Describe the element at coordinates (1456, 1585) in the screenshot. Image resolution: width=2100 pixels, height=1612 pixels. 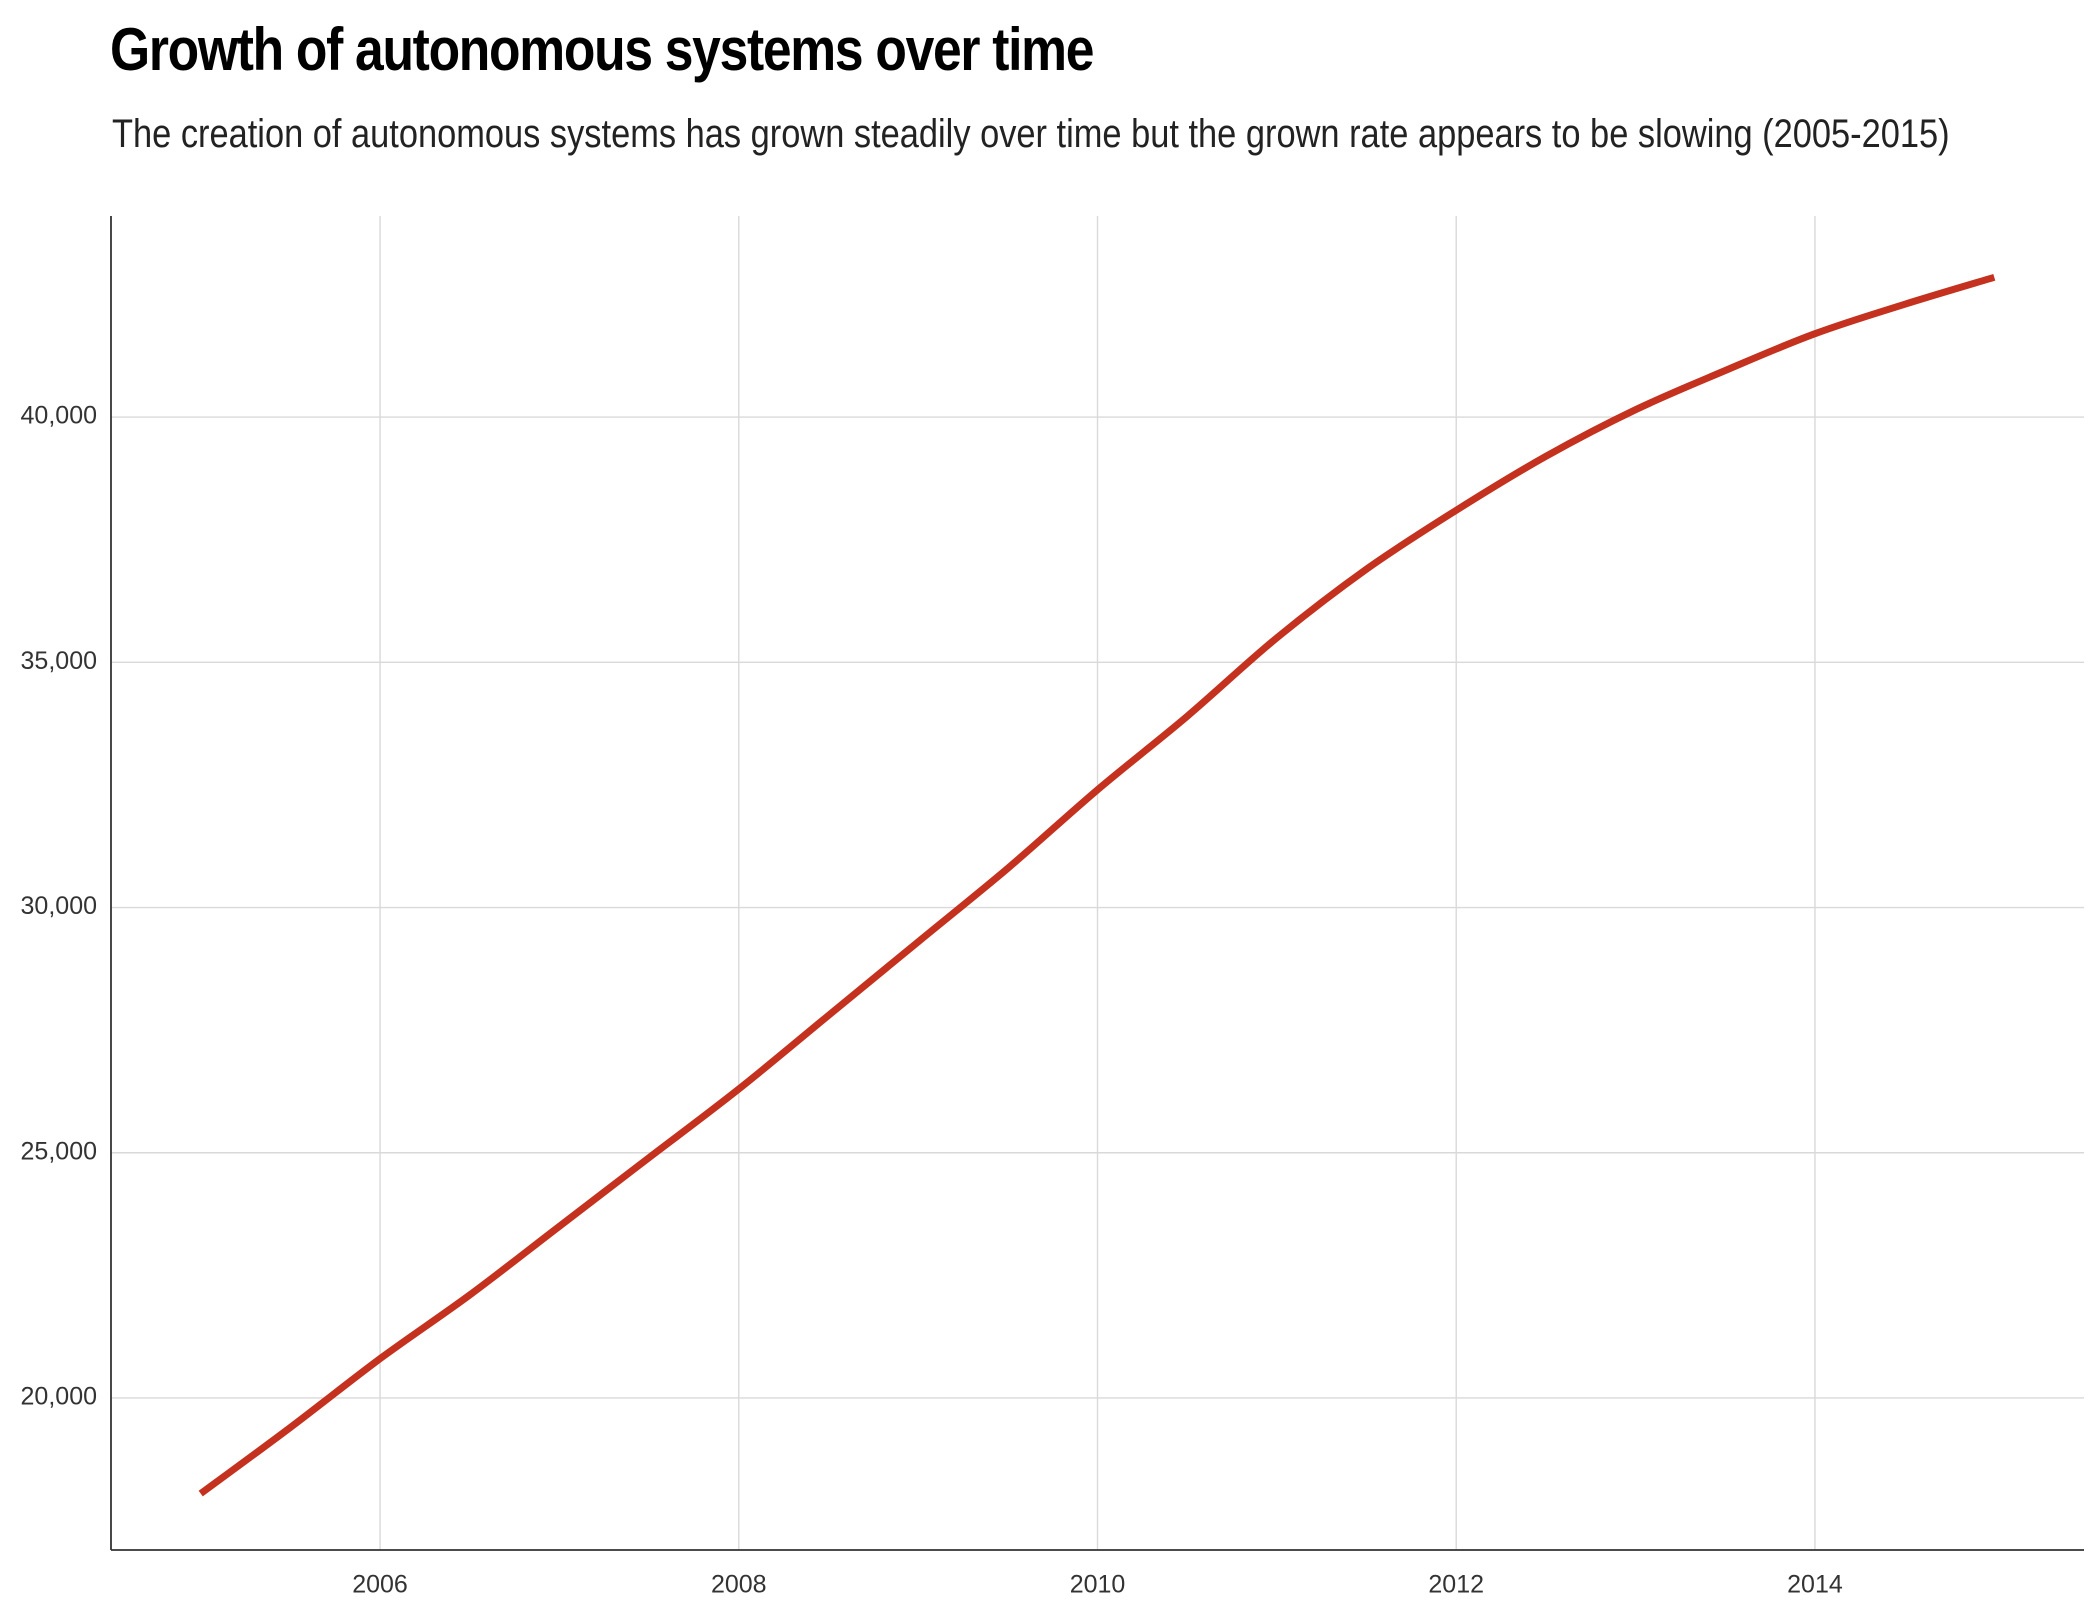
I see `x-tick-label: 2012` at that location.